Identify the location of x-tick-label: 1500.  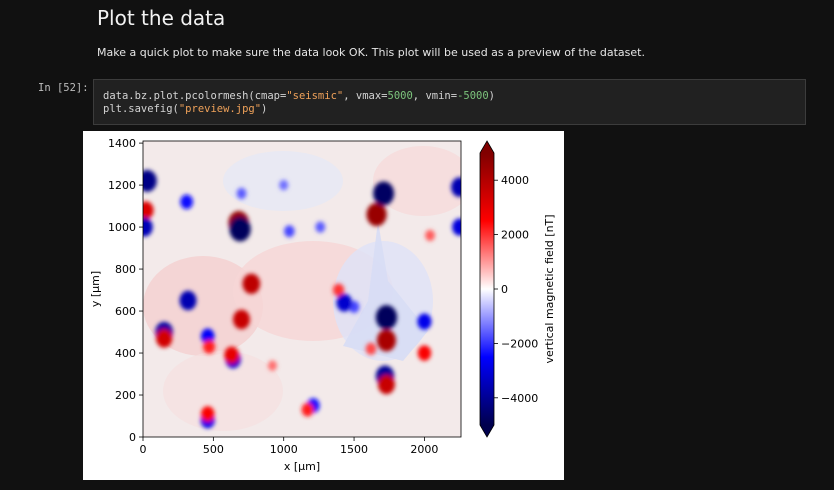
(354, 449).